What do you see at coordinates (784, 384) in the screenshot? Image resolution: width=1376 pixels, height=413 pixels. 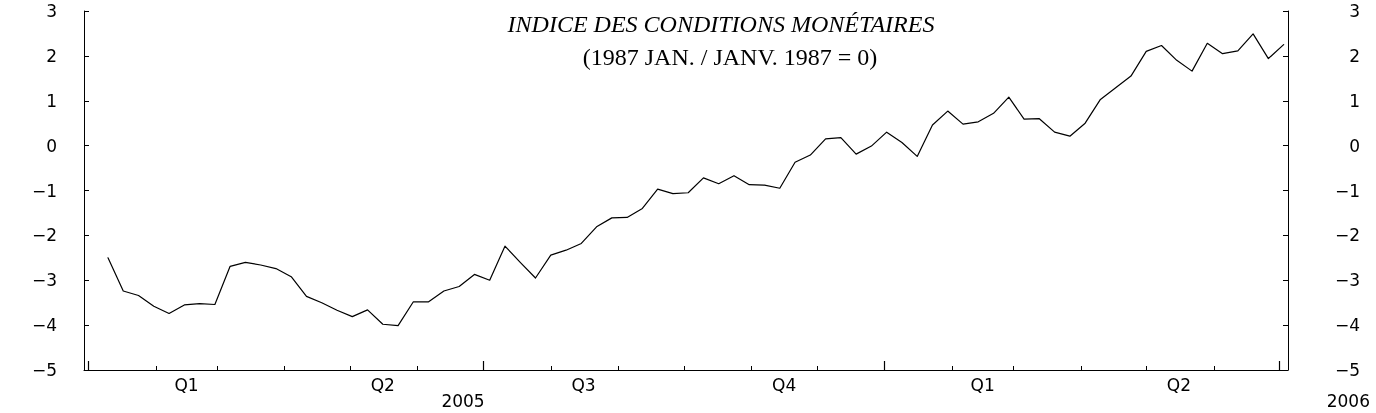 I see `x-tick-label: Q4` at bounding box center [784, 384].